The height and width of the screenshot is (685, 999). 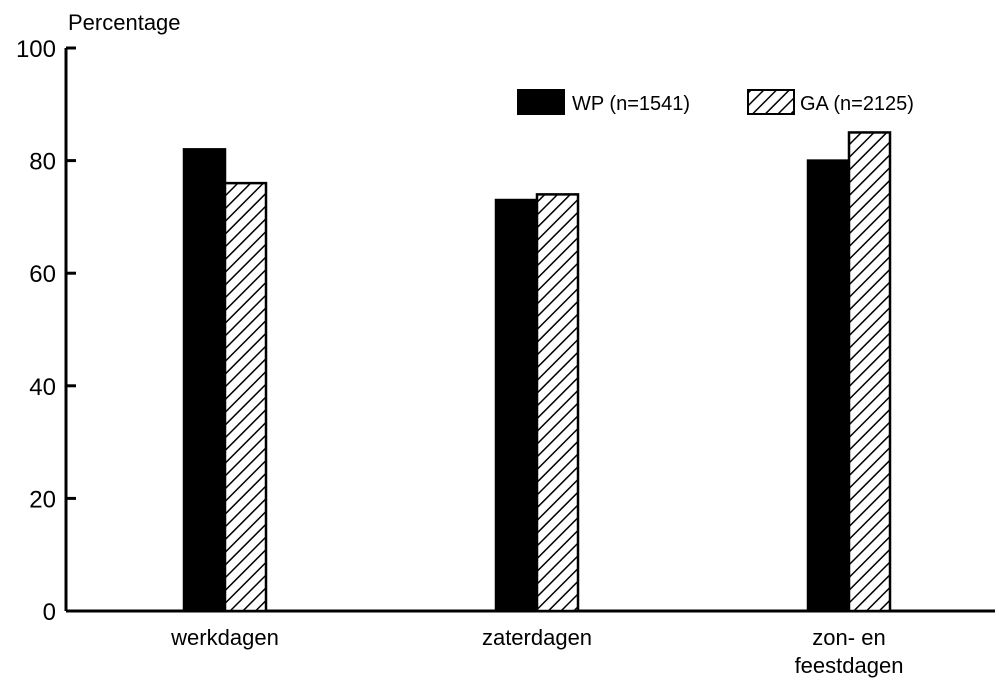 What do you see at coordinates (849, 651) in the screenshot?
I see `category-label: zon- en feestdagen` at bounding box center [849, 651].